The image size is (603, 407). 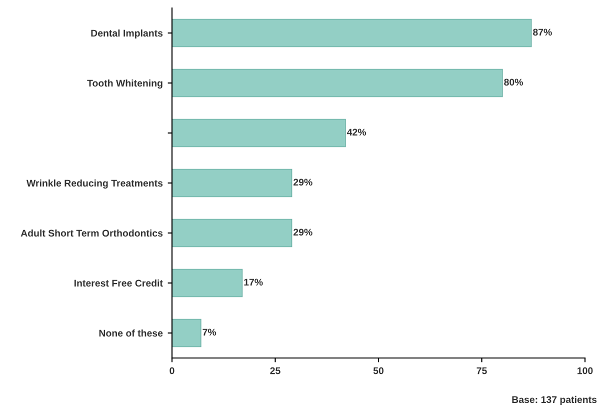 What do you see at coordinates (378, 370) in the screenshot?
I see `x-tick-label: 50` at bounding box center [378, 370].